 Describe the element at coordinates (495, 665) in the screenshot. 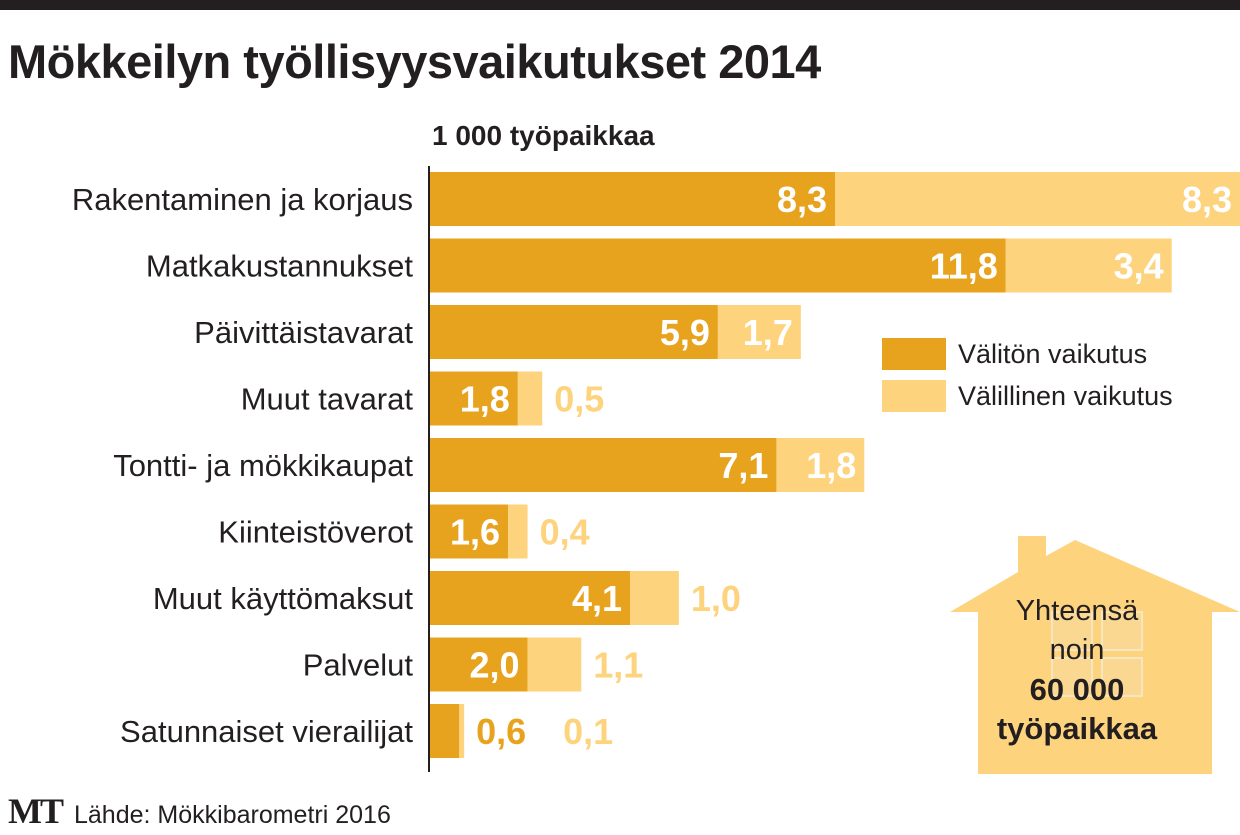

I see `value-label-direct: 2,0` at that location.